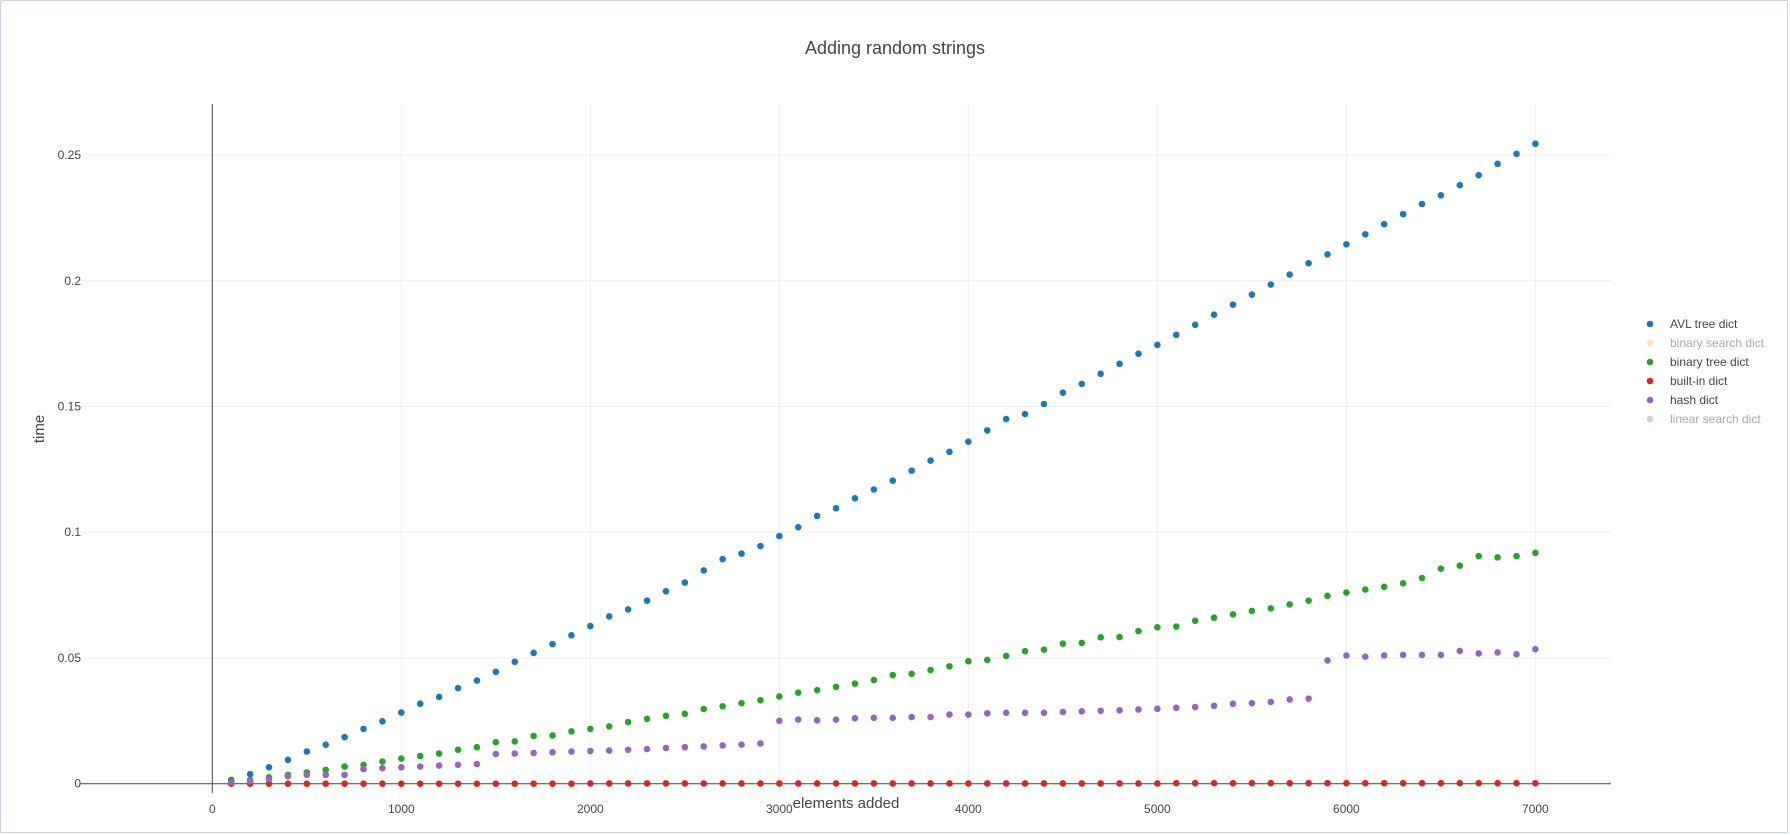  Describe the element at coordinates (846, 803) in the screenshot. I see `x-axis-title: elements added` at that location.